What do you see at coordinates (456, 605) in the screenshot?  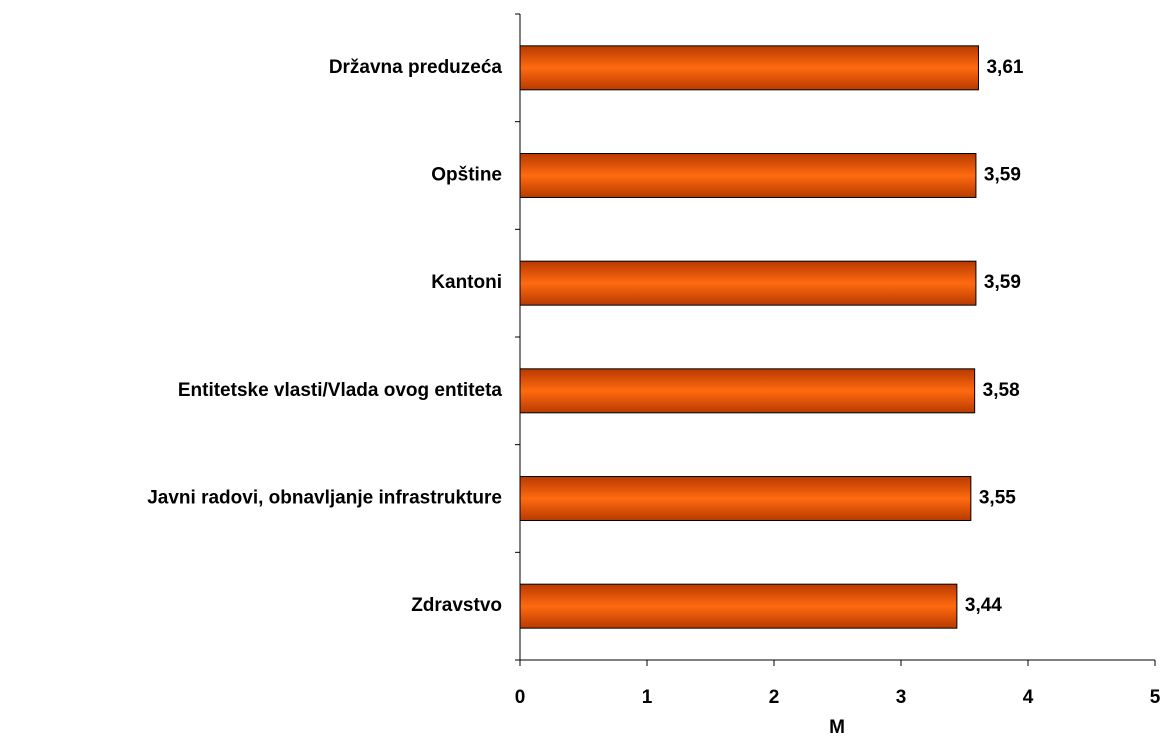 I see `y-tick-label: Zdravstvo` at bounding box center [456, 605].